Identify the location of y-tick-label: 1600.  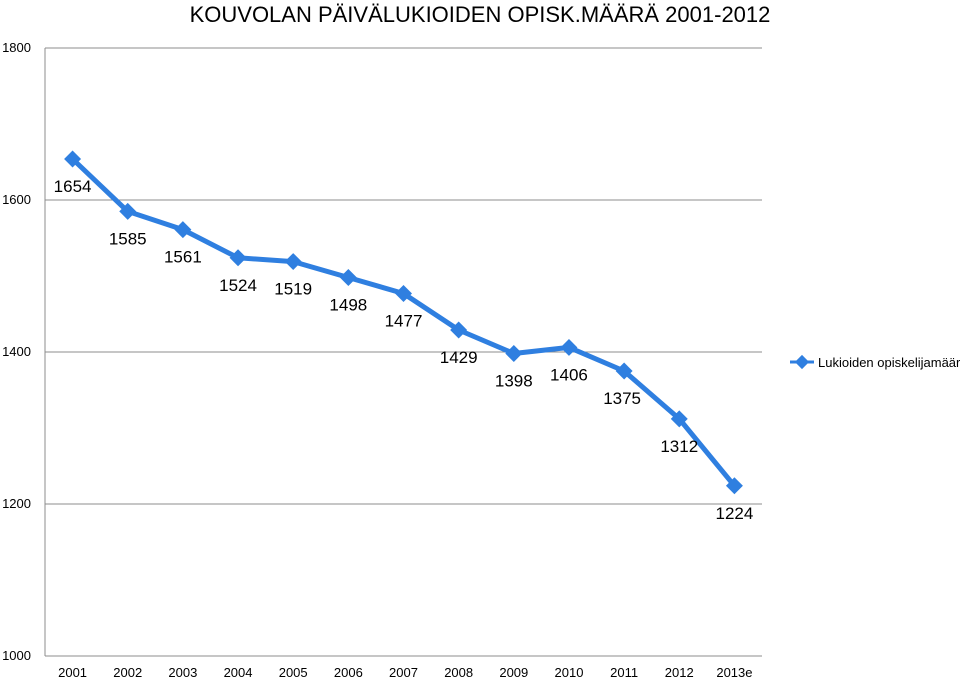
(16, 199).